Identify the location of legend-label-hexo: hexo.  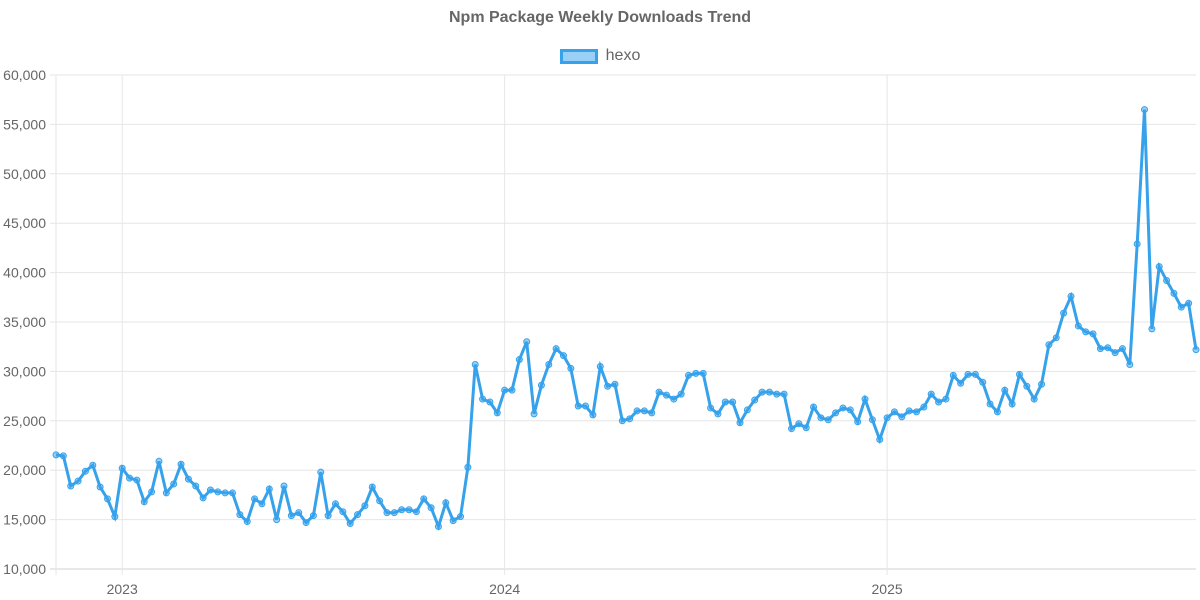
(623, 55).